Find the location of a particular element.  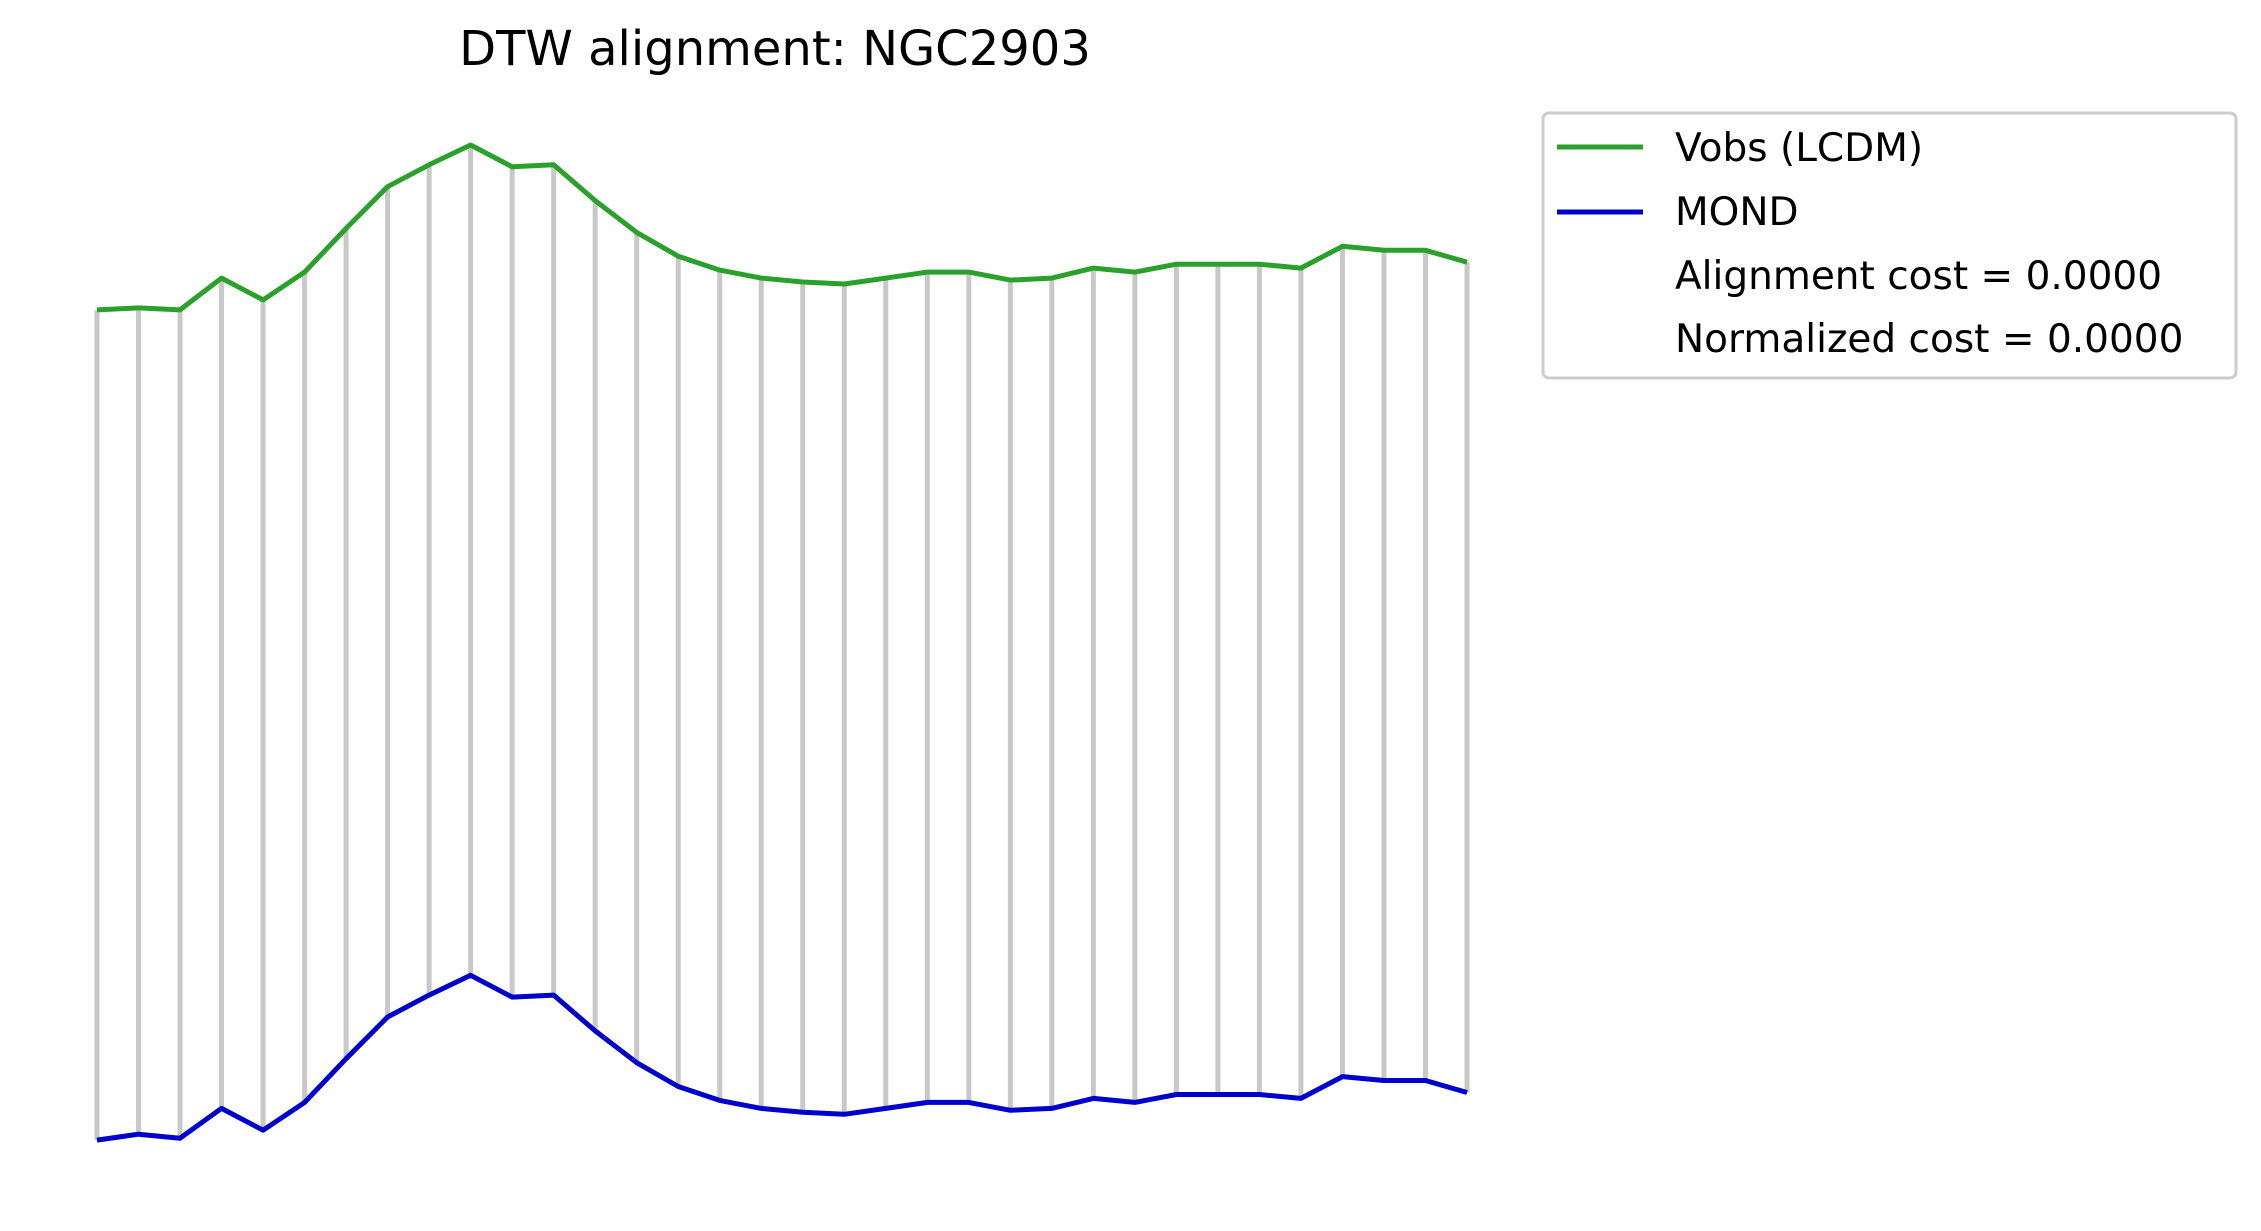

legend-box is located at coordinates (1889, 245).